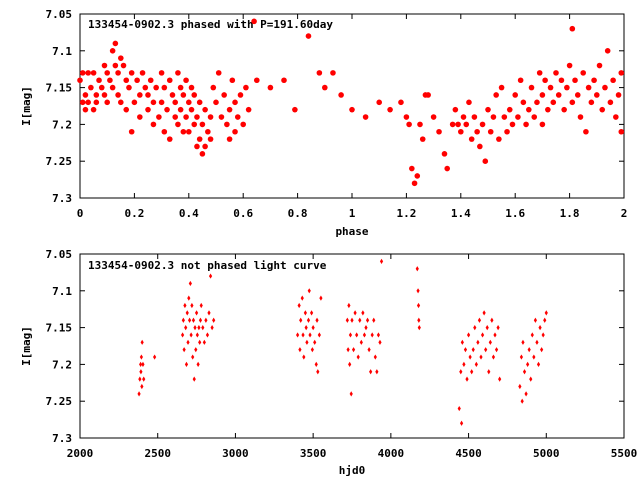 This screenshot has height=480, width=640. What do you see at coordinates (351, 231) in the screenshot?
I see `x-axis-label: phase` at bounding box center [351, 231].